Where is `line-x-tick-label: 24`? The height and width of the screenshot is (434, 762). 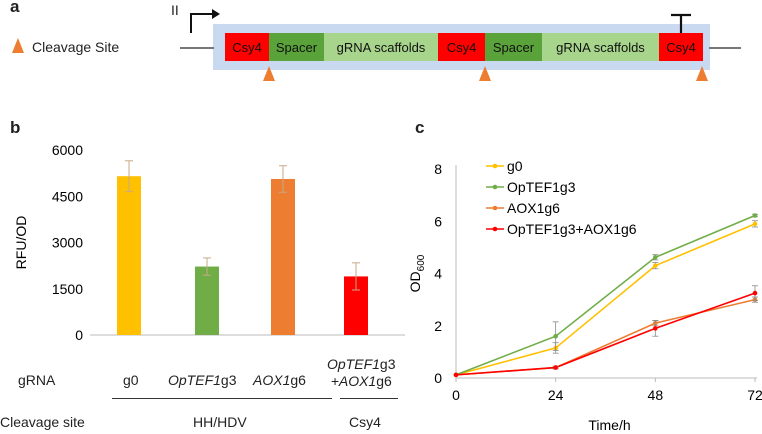 line-x-tick-label: 24 is located at coordinates (556, 395).